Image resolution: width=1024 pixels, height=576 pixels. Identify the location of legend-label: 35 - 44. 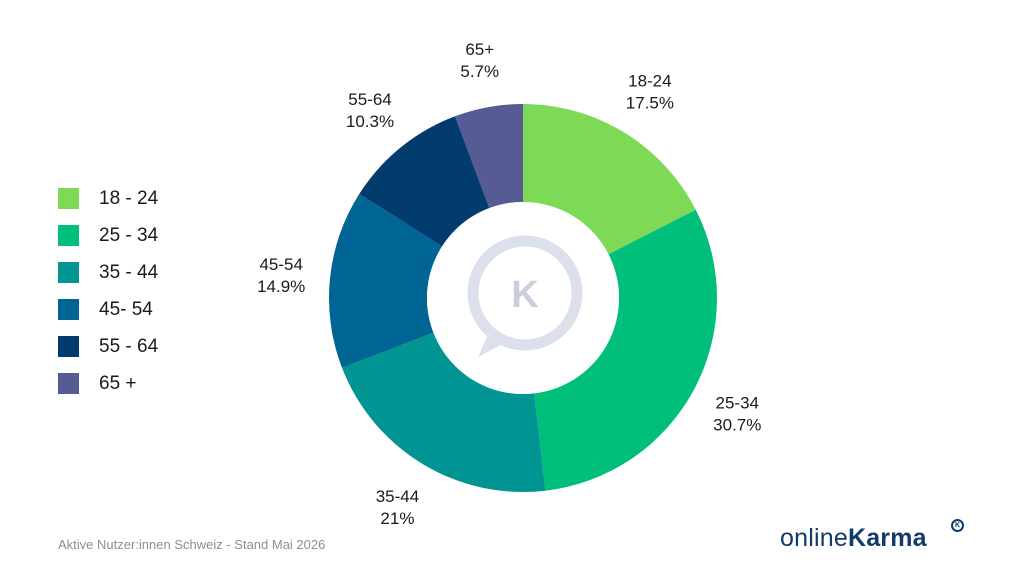
(129, 272).